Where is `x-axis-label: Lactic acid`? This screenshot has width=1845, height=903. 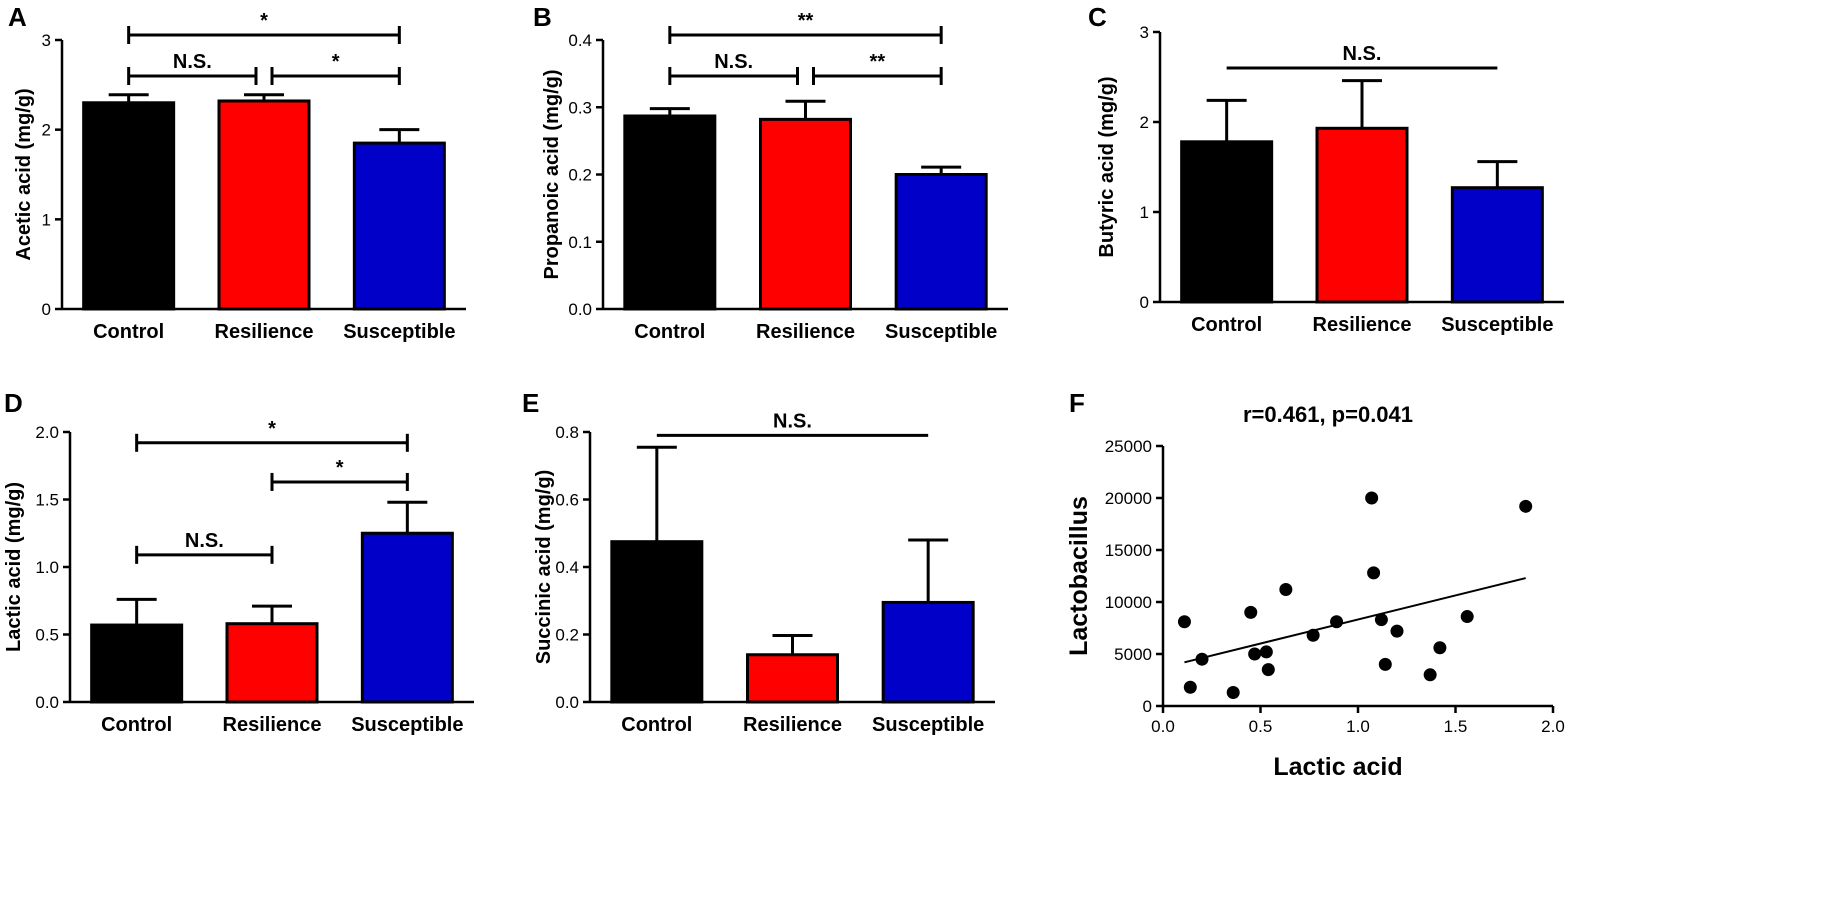 x-axis-label: Lactic acid is located at coordinates (1337, 767).